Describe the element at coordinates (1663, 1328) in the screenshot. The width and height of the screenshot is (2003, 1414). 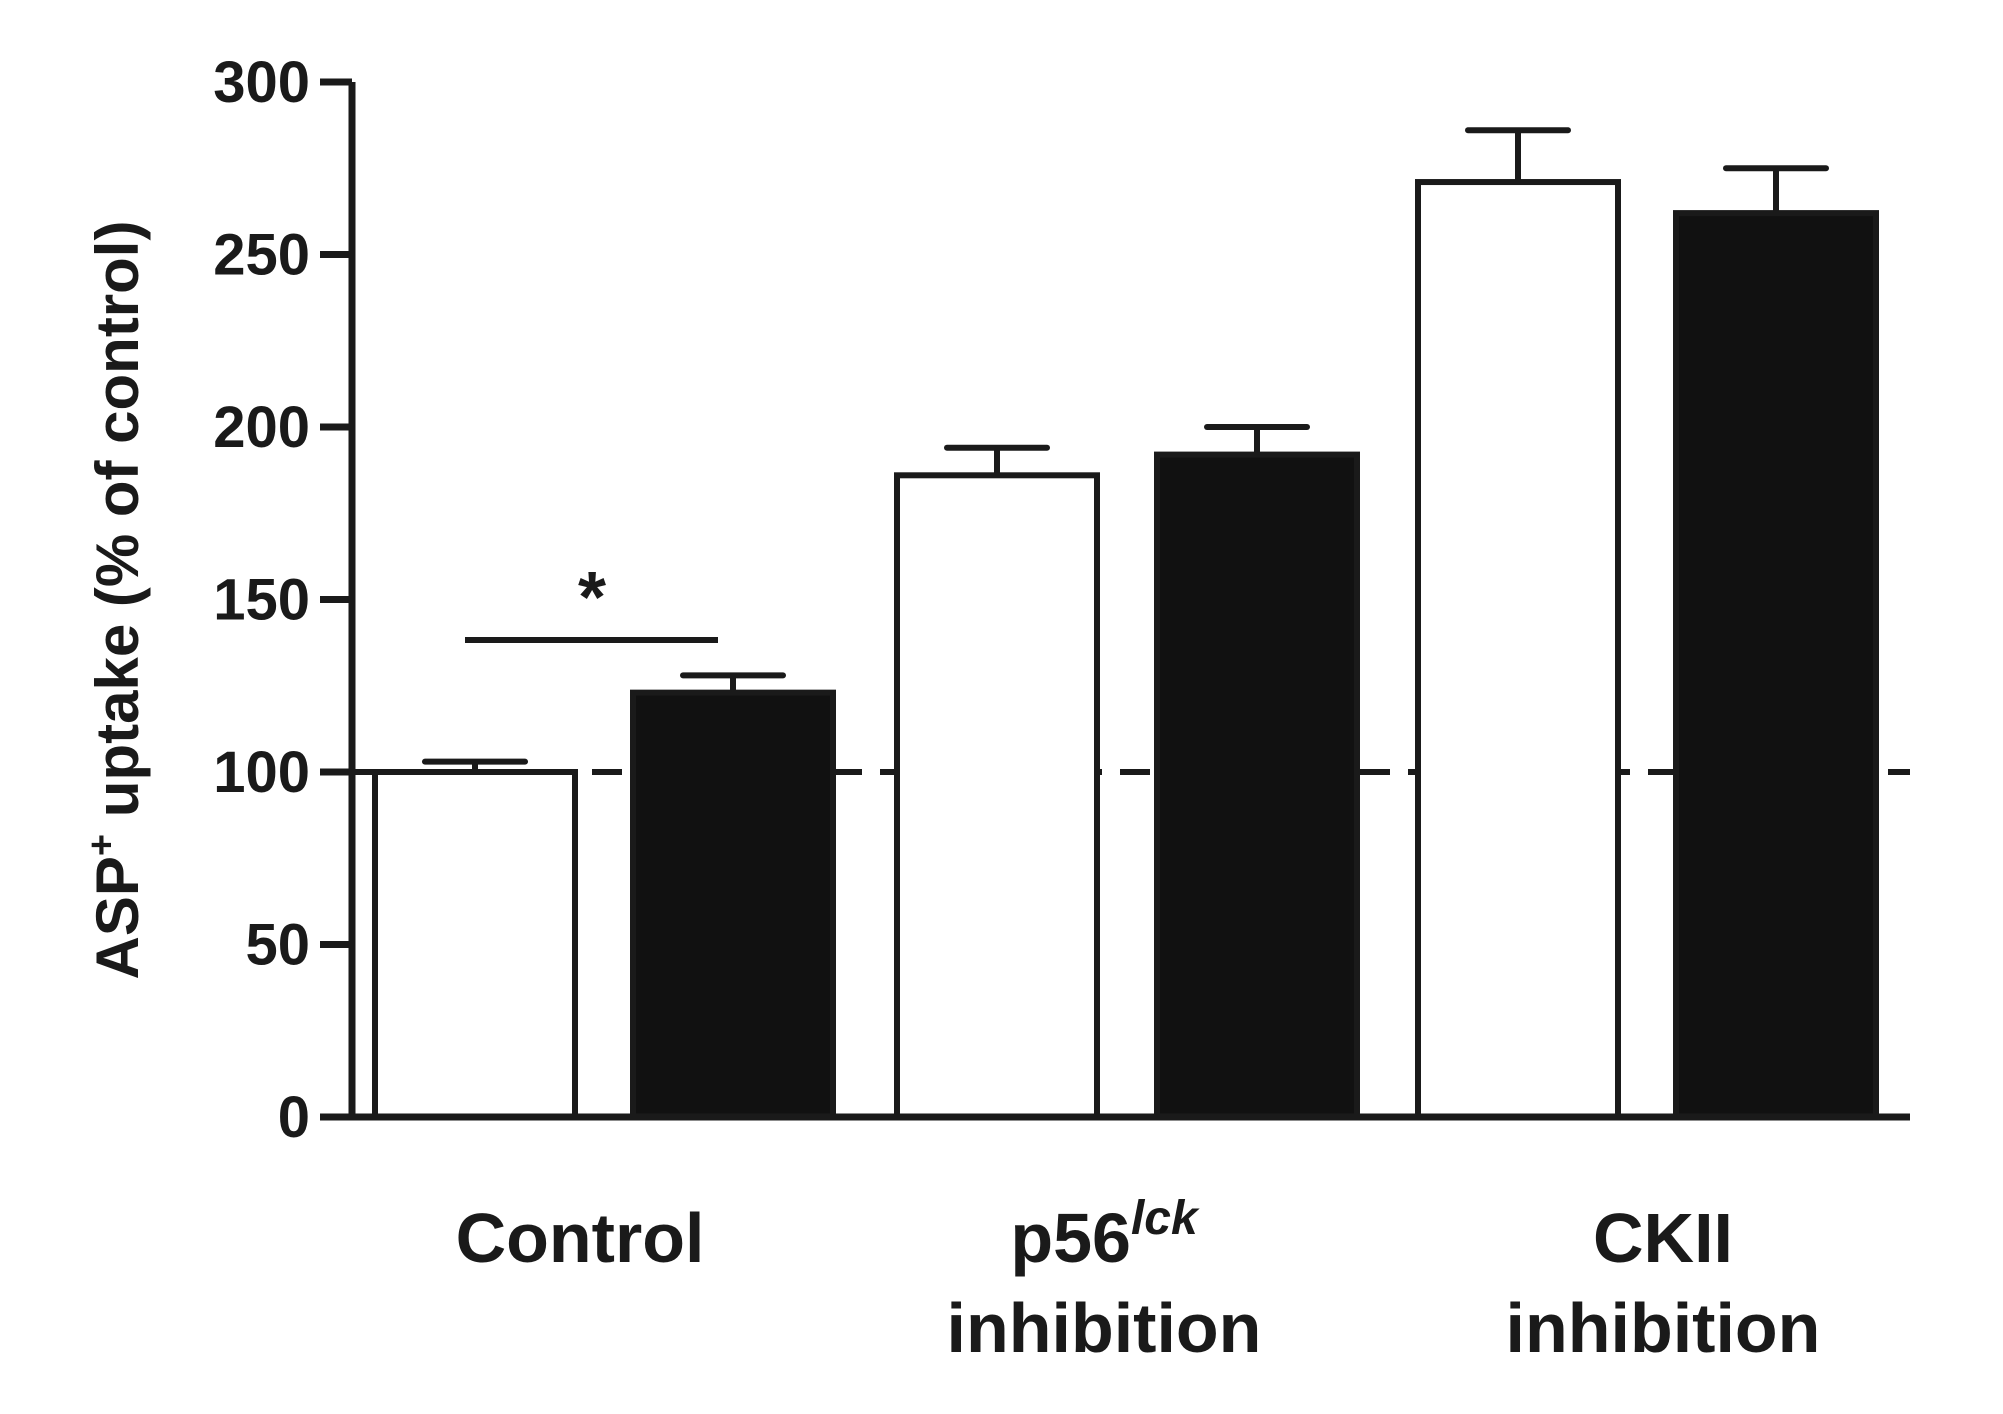
I see `category-label-2-line2: inhibition` at that location.